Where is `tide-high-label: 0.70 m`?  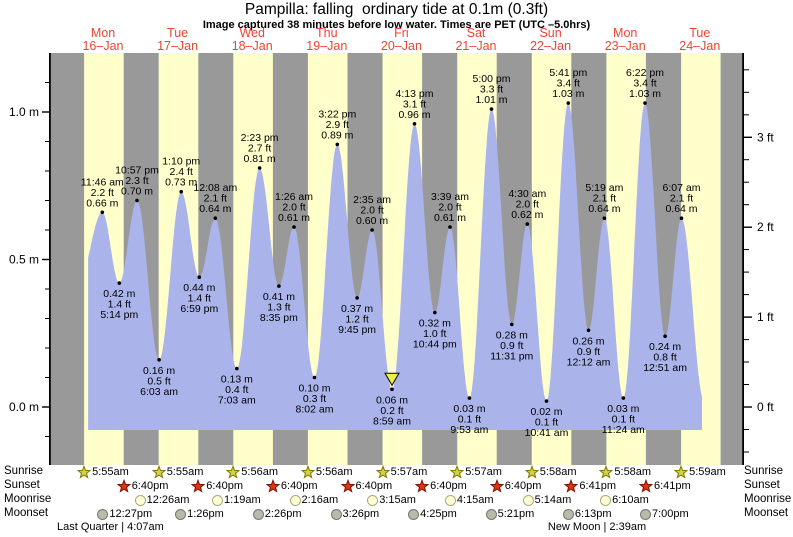 tide-high-label: 0.70 m is located at coordinates (137, 192).